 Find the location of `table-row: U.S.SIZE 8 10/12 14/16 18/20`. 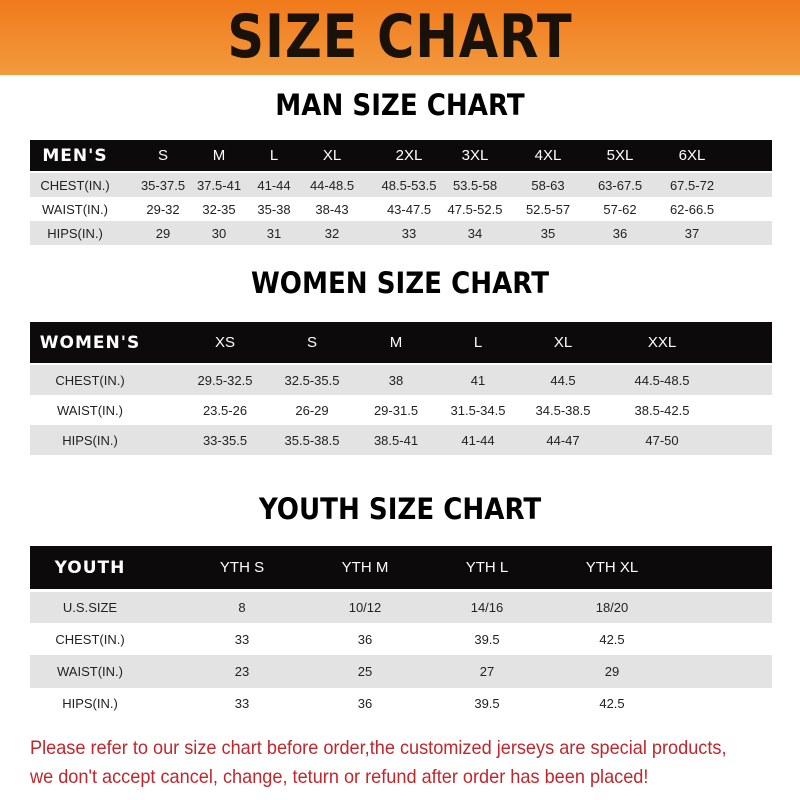

table-row: U.S.SIZE 8 10/12 14/16 18/20 is located at coordinates (401, 607).